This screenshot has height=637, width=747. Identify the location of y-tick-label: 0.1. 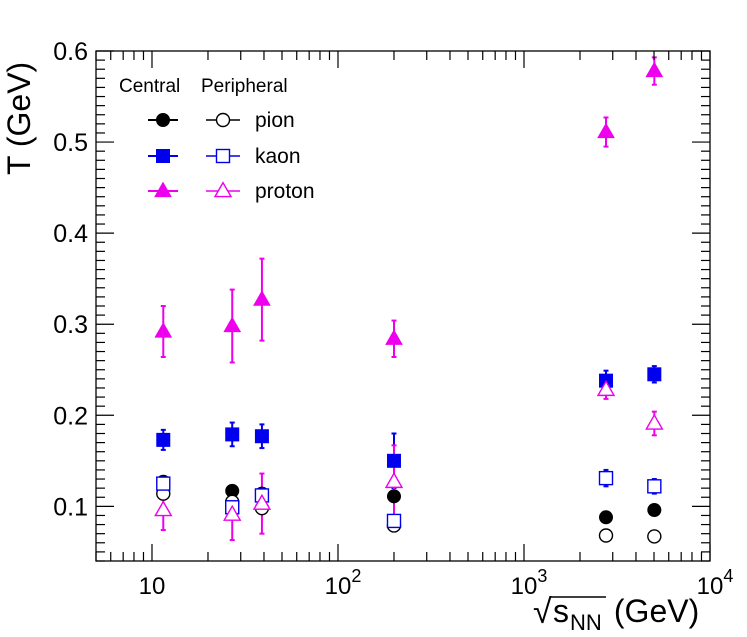
(70, 507).